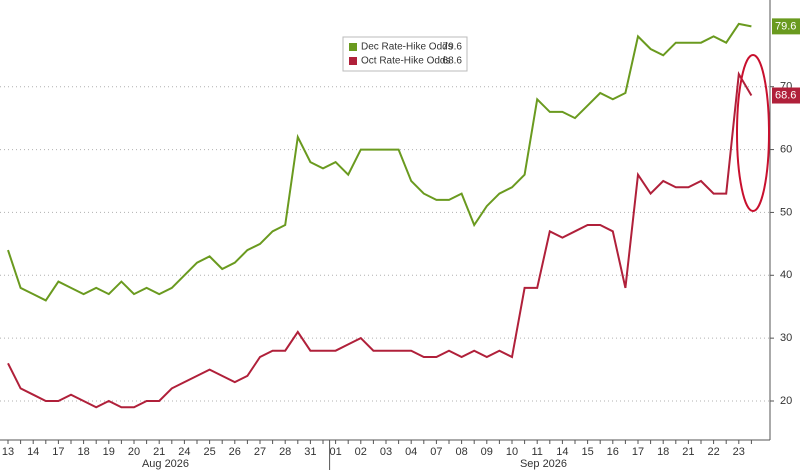  What do you see at coordinates (386, 452) in the screenshot?
I see `x-tick-label: 03` at bounding box center [386, 452].